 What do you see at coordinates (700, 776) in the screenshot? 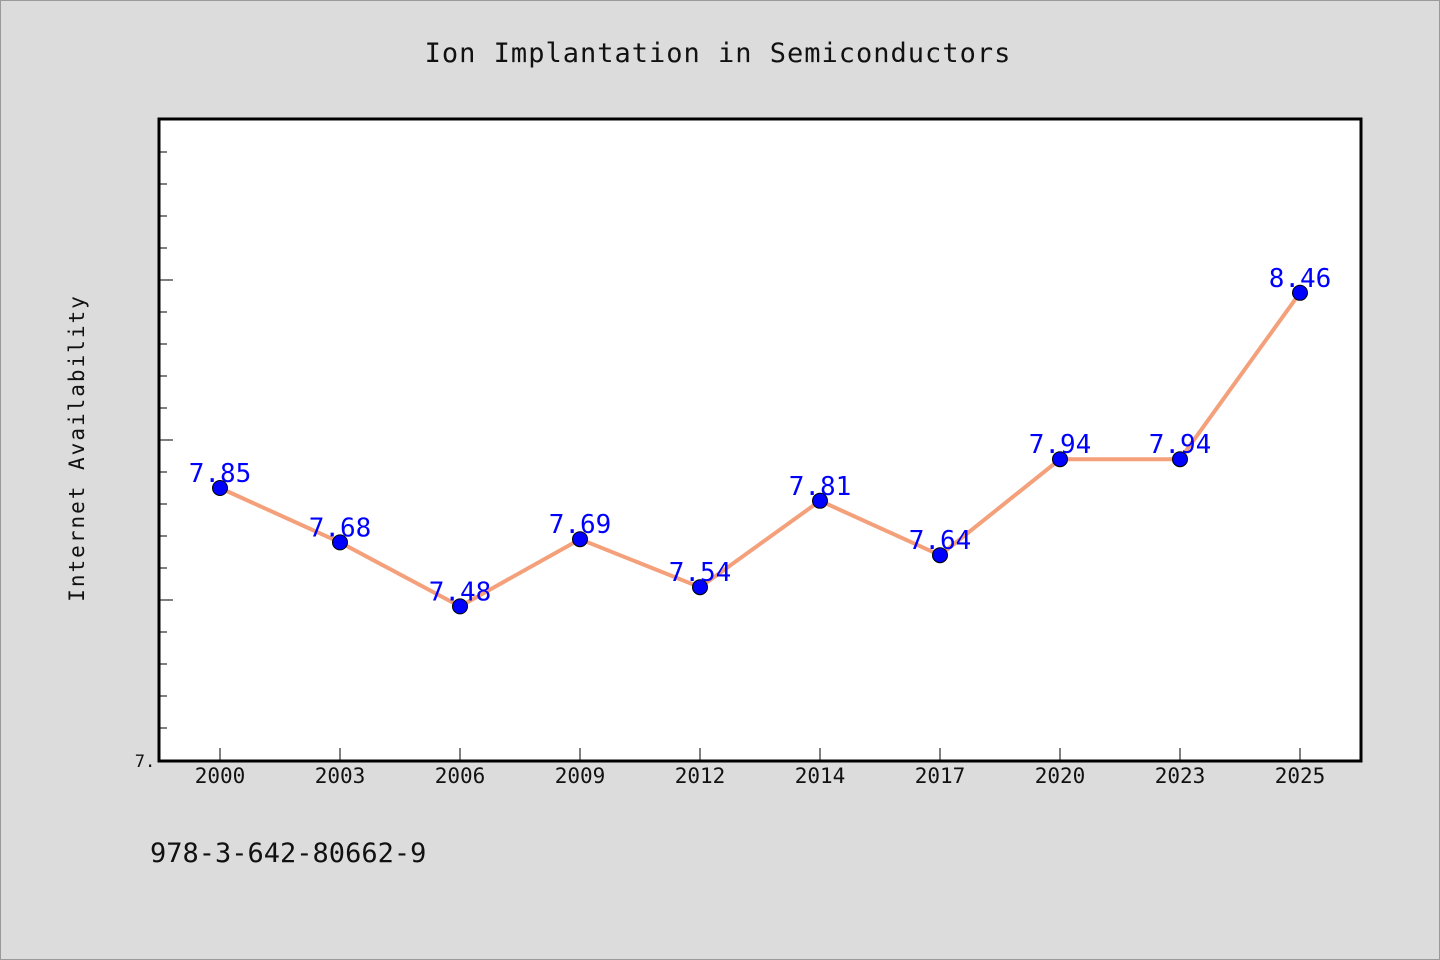
I see `x-tick-label: 2012` at bounding box center [700, 776].